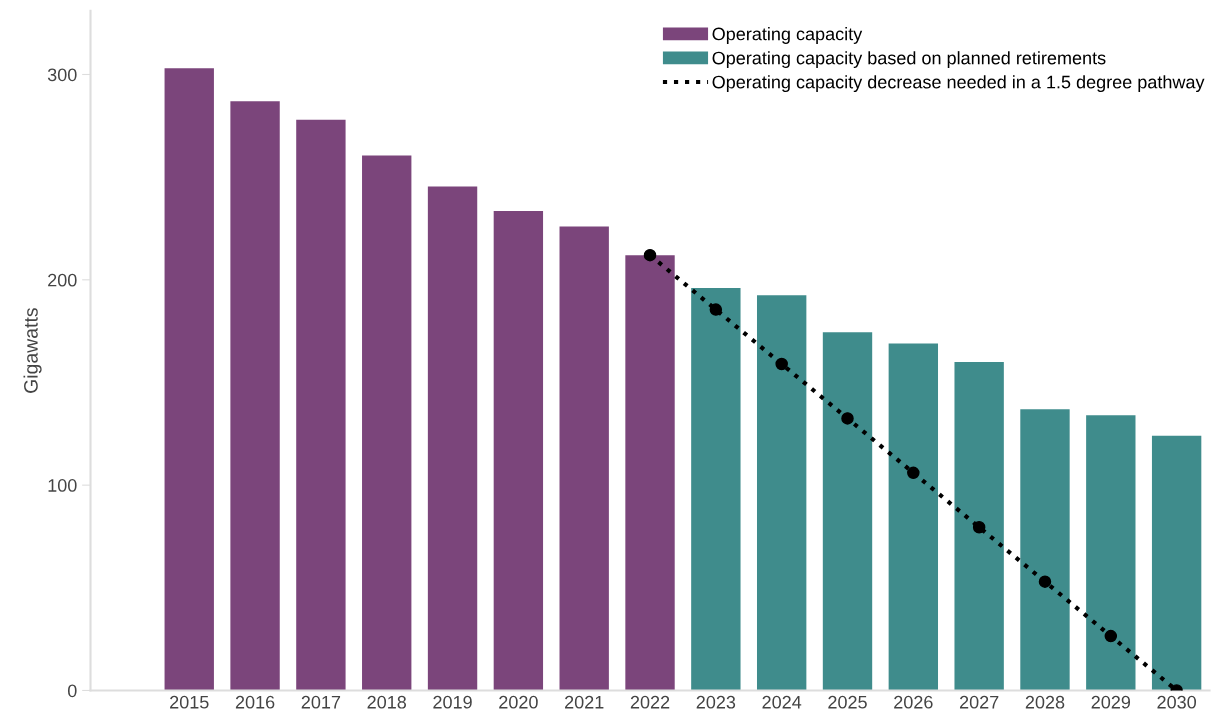 The height and width of the screenshot is (723, 1223). What do you see at coordinates (62, 485) in the screenshot?
I see `y-tick-label: 100` at bounding box center [62, 485].